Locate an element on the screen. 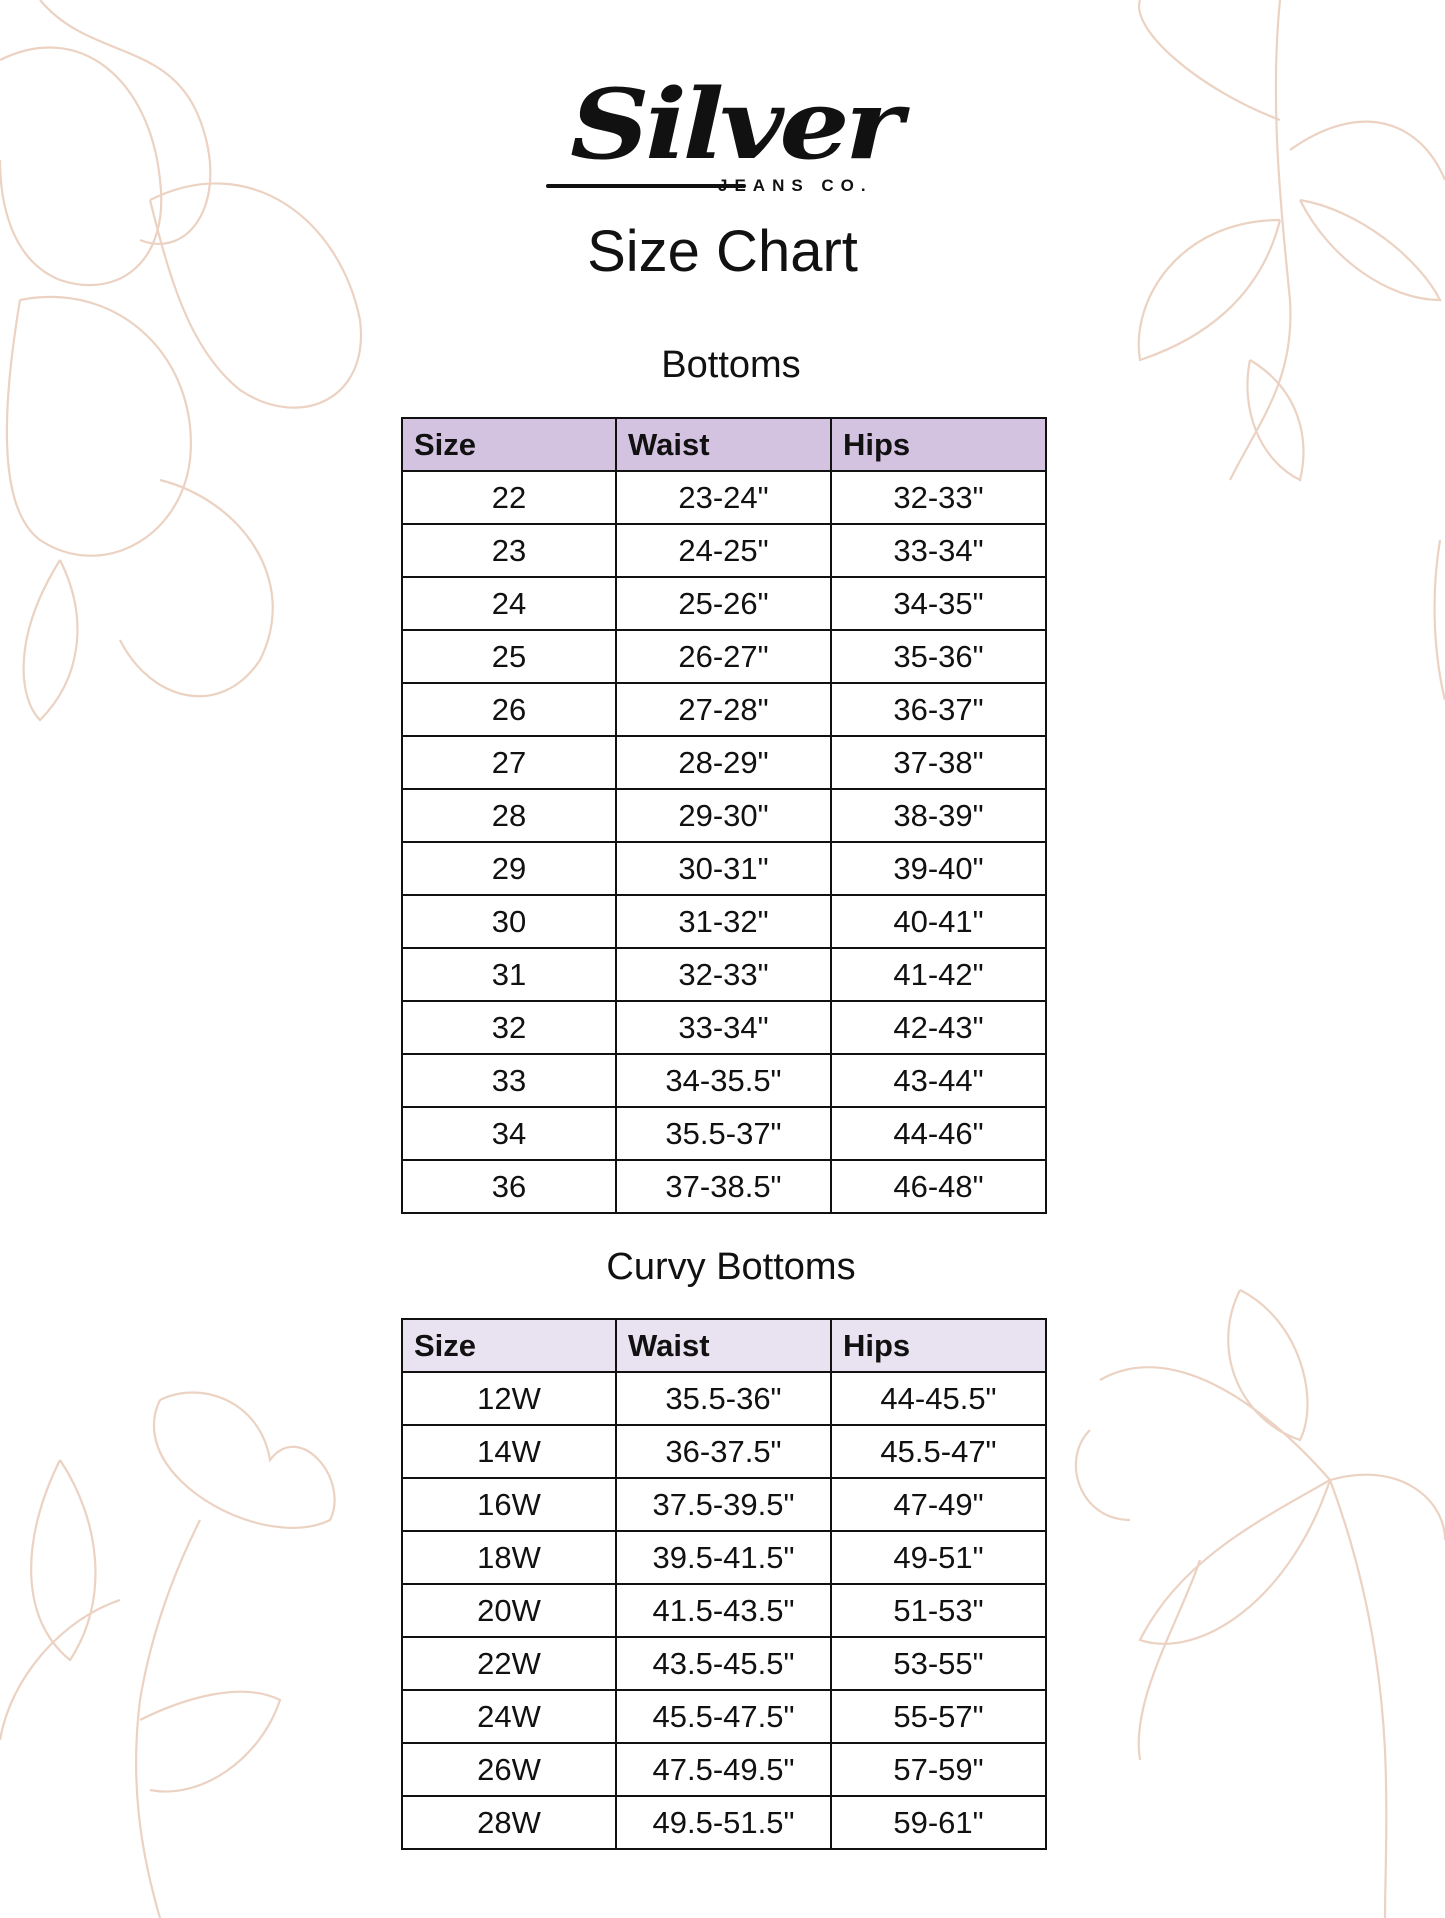  waist-cell: 45.5-47.5" is located at coordinates (723, 1716).